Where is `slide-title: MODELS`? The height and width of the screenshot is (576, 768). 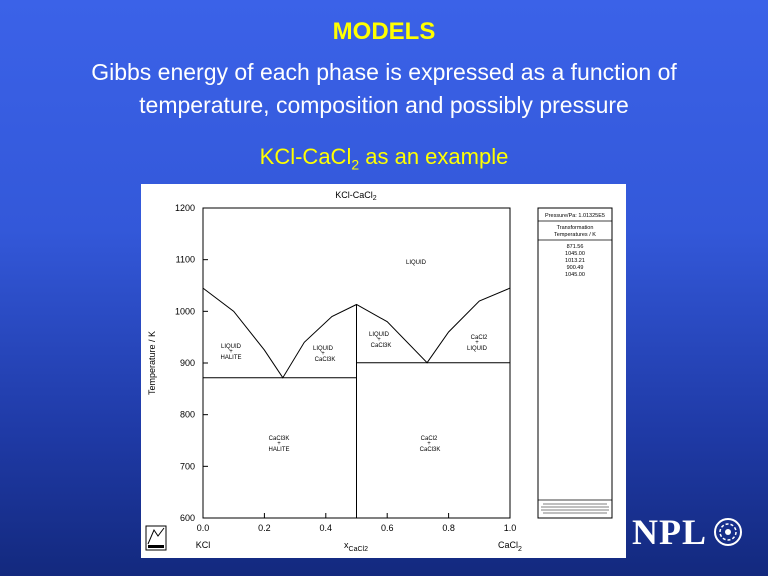 slide-title: MODELS is located at coordinates (384, 31).